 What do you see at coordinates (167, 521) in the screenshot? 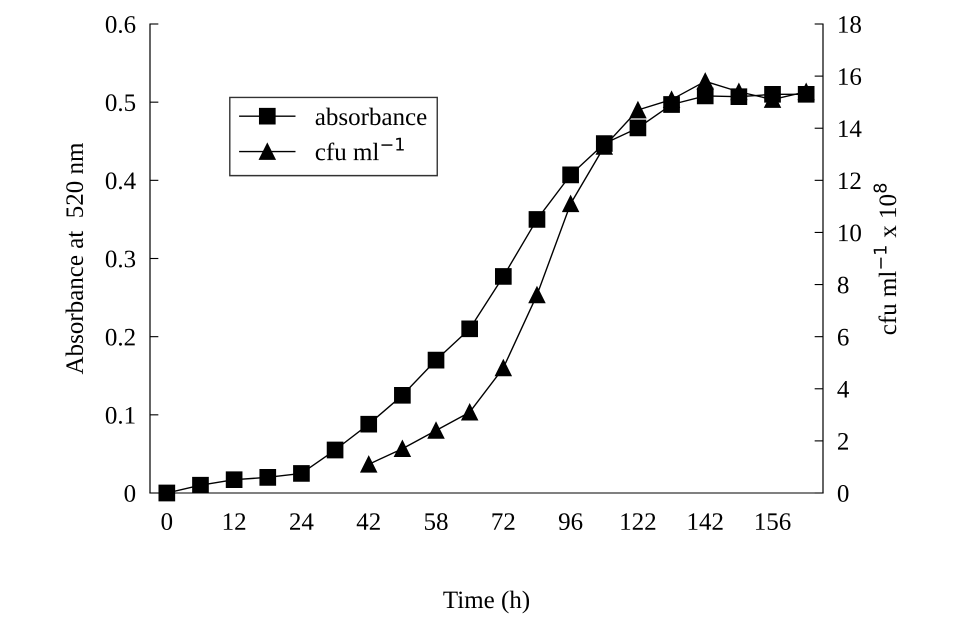
I see `x-tick-label: 0` at bounding box center [167, 521].